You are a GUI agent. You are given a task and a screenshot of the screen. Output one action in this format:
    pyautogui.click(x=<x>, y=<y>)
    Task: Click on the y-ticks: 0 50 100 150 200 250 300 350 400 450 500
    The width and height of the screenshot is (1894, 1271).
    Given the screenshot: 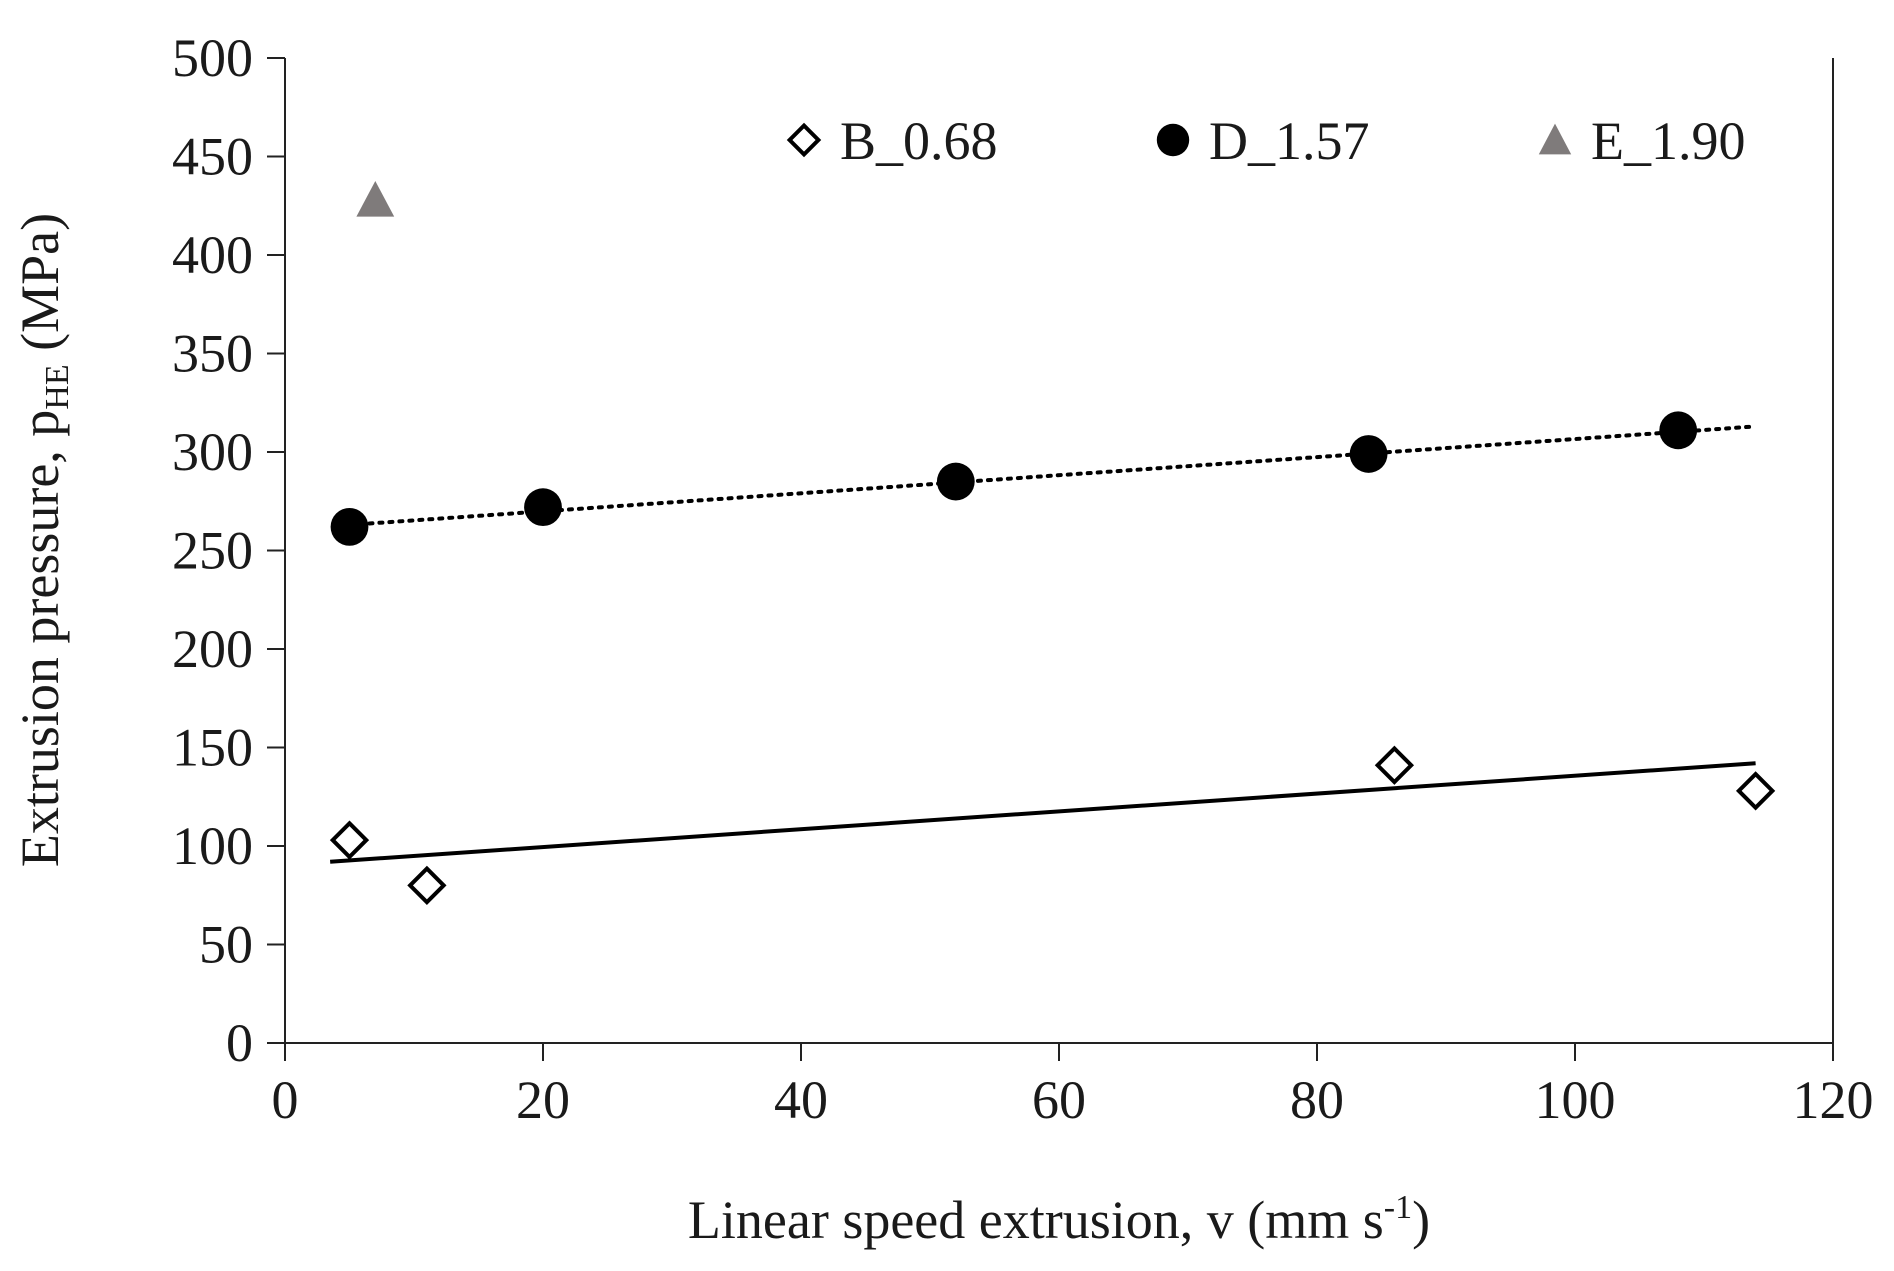 What is the action you would take?
    pyautogui.click(x=228, y=550)
    